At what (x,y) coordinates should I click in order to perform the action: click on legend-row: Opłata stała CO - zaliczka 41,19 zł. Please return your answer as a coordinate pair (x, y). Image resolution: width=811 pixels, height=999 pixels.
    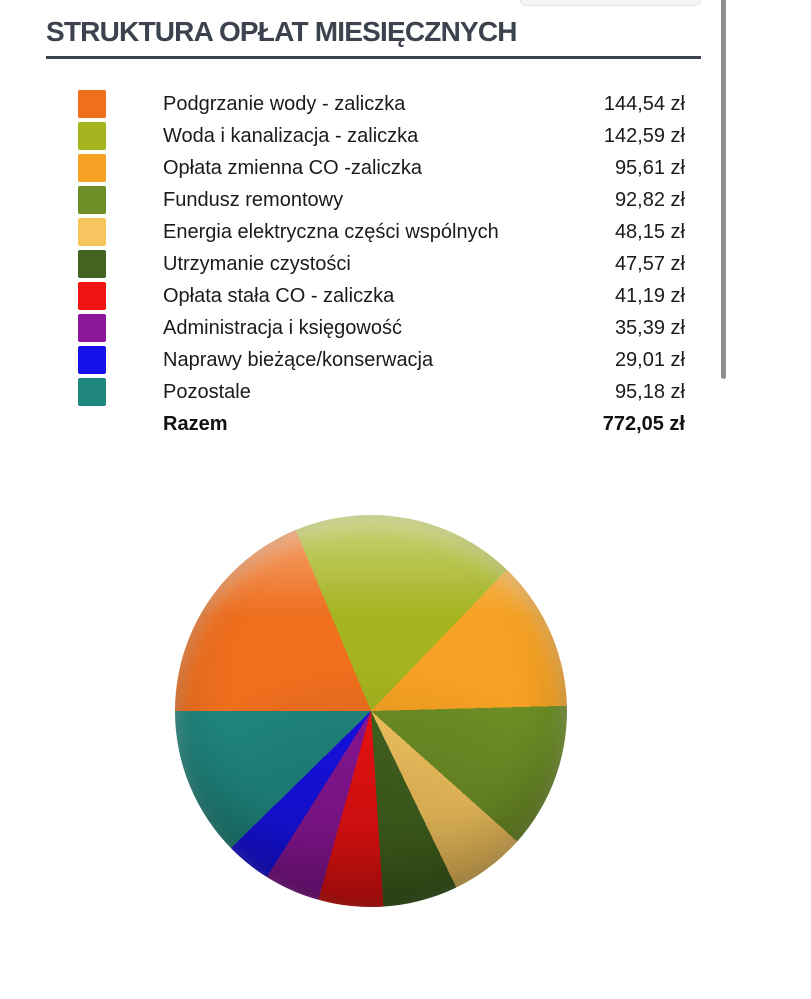
    Looking at the image, I should click on (381, 296).